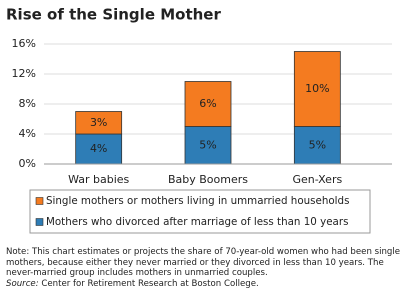 The width and height of the screenshot is (408, 302). Describe the element at coordinates (27, 103) in the screenshot. I see `y-tick-label: 8%` at that location.